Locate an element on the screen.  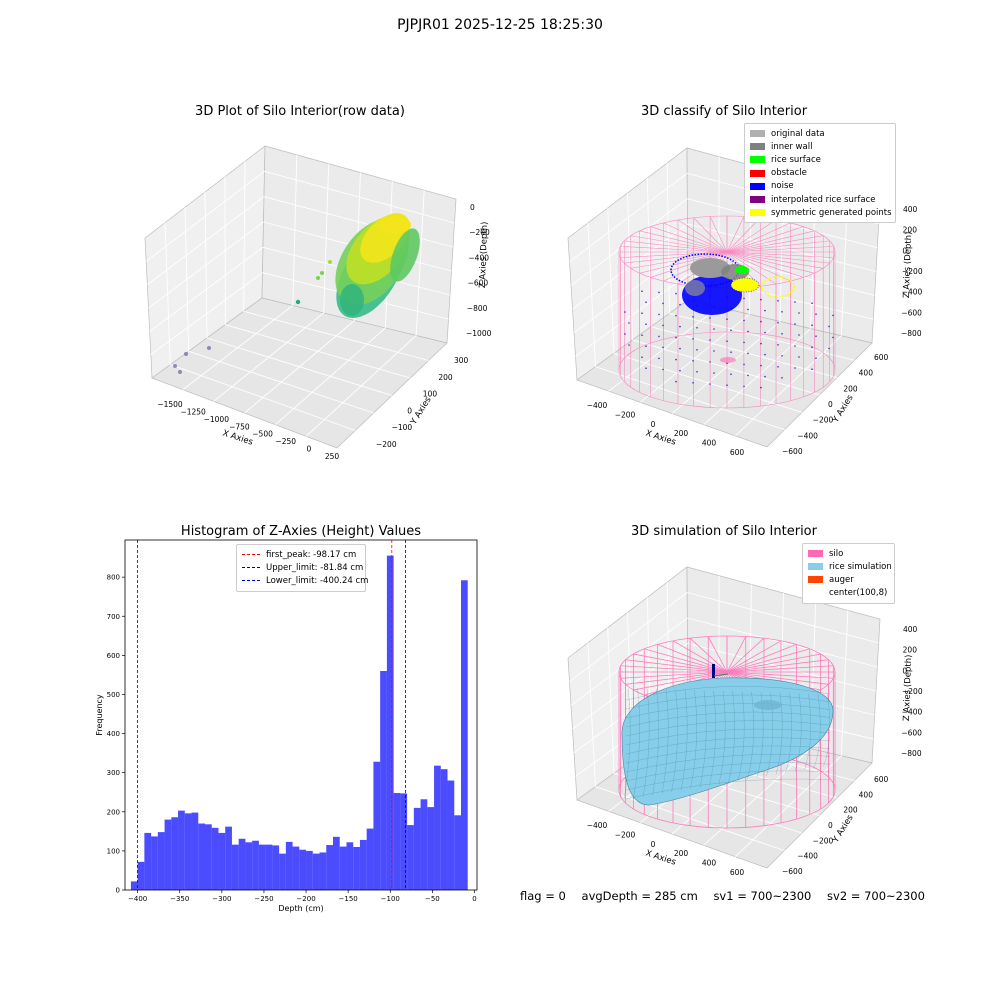
auger-marker is located at coordinates (713, 671).